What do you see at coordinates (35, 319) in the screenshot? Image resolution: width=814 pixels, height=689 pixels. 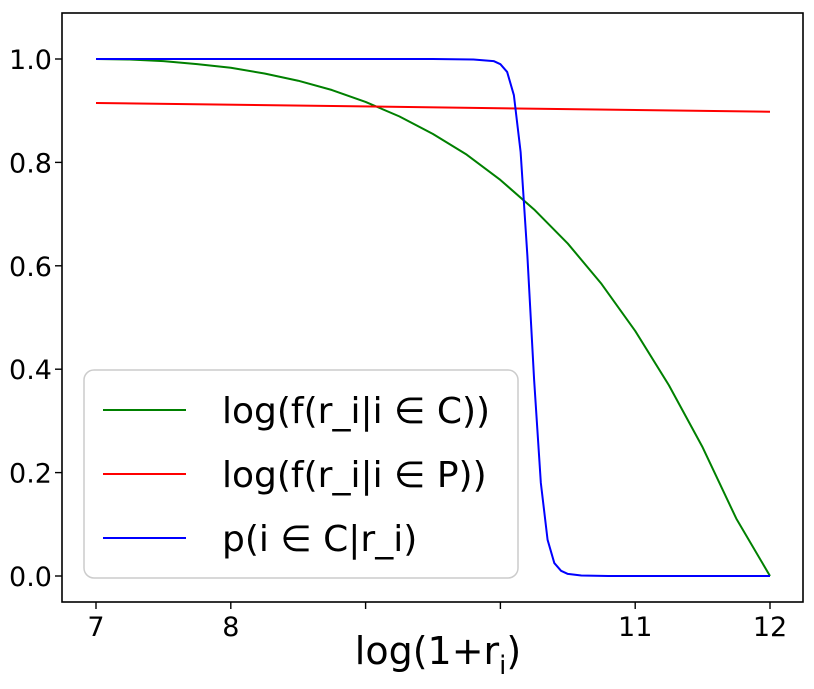 I see `y-axis: 0.0 0.2 0.4 0.6 0.8 1.0` at bounding box center [35, 319].